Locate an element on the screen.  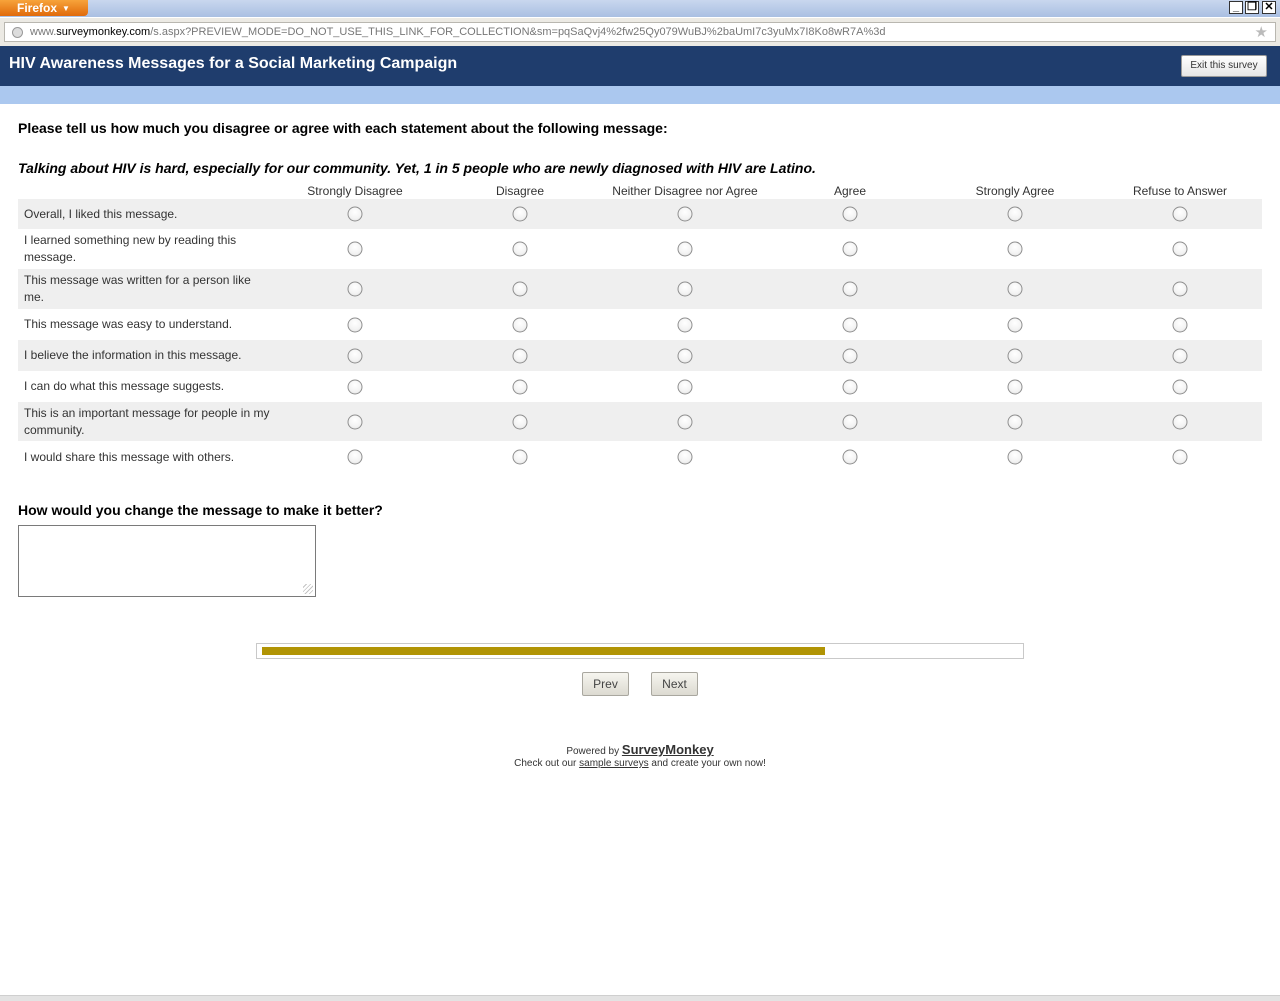
bookmark-star-icon: ★ is located at coordinates (1261, 32).